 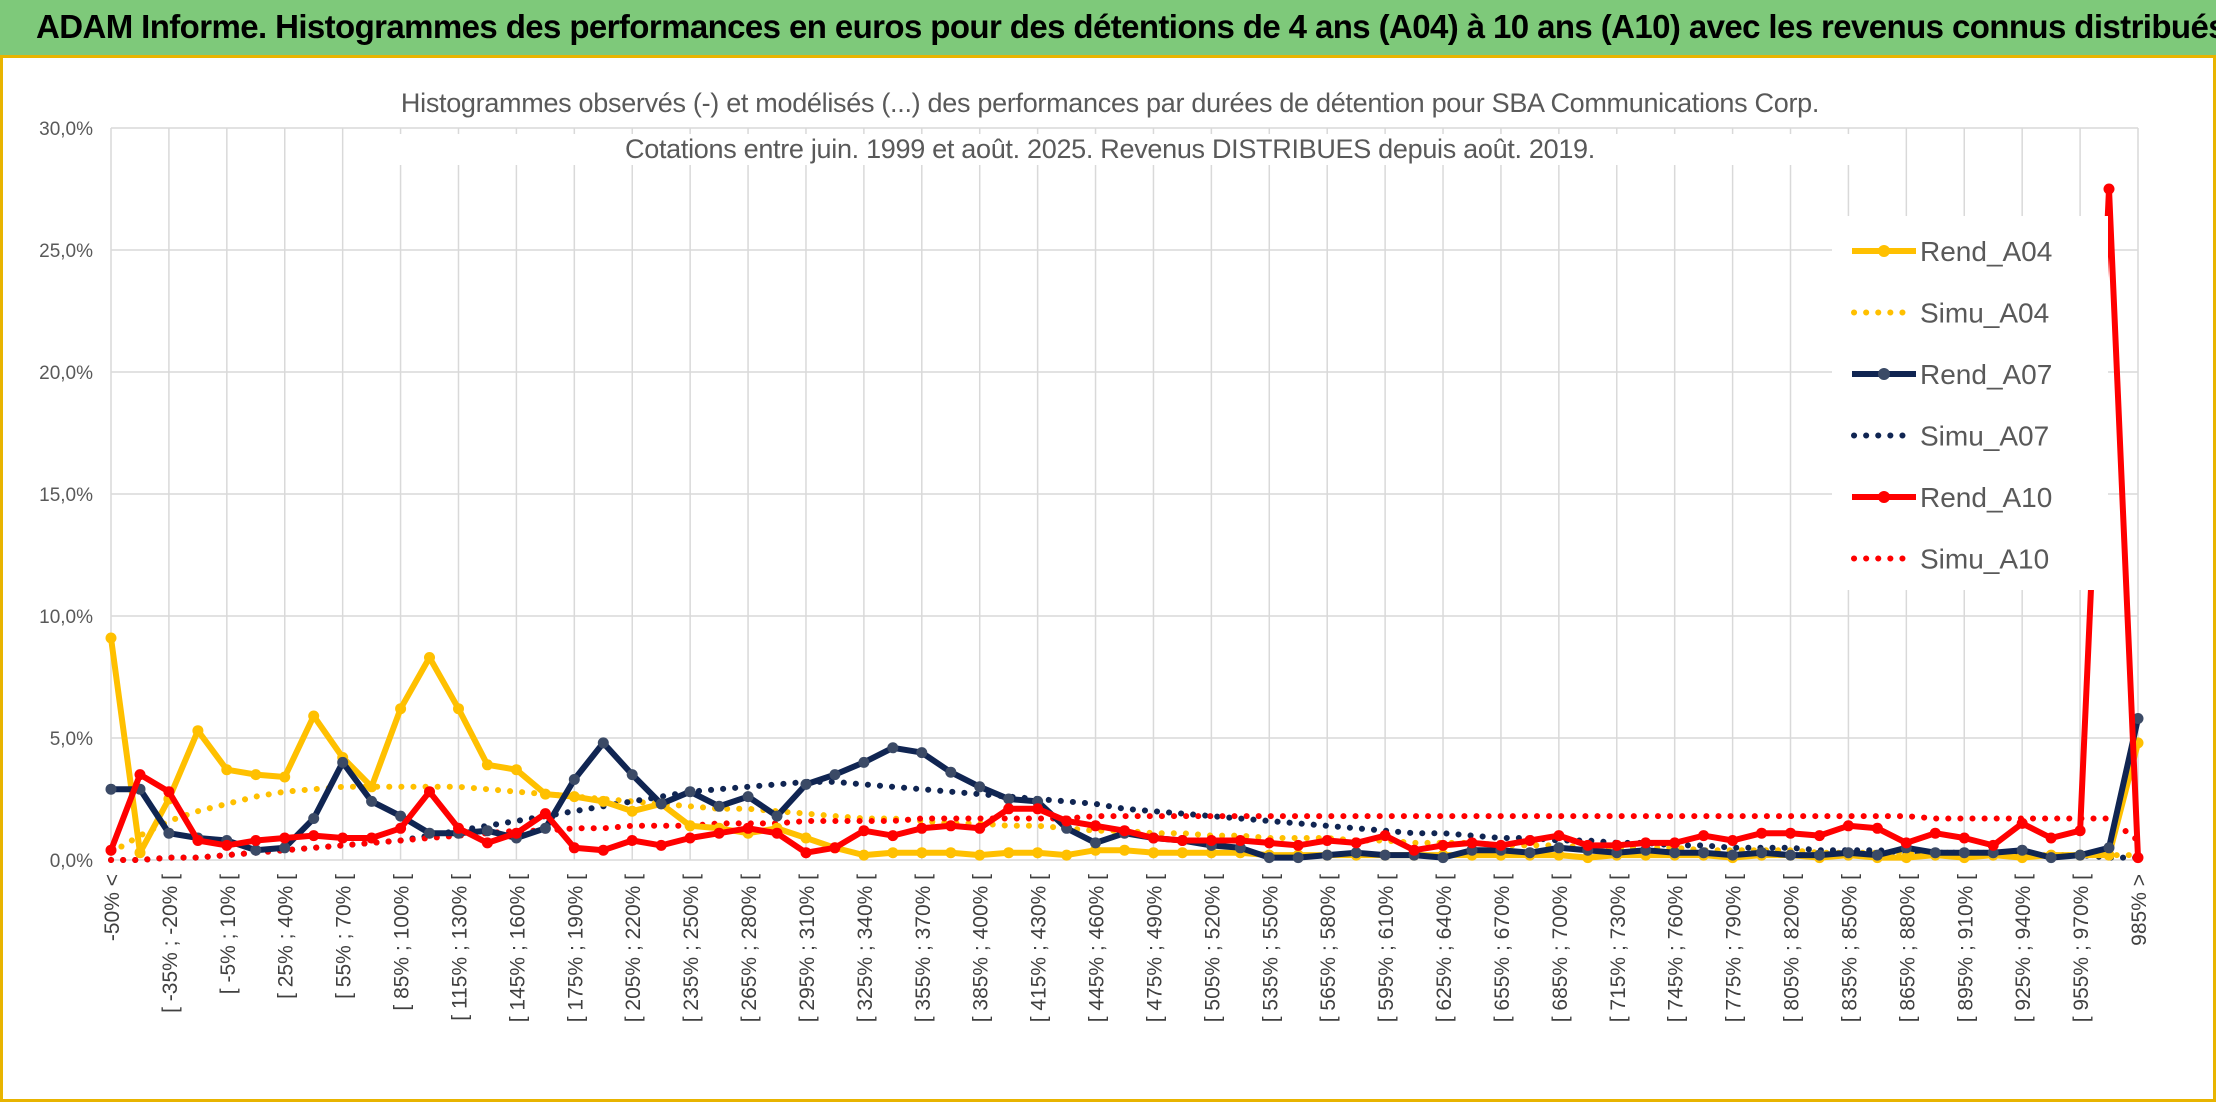 What do you see at coordinates (1444, 948) in the screenshot?
I see `x-tick-label: [ 625% ; 640% [` at bounding box center [1444, 948].